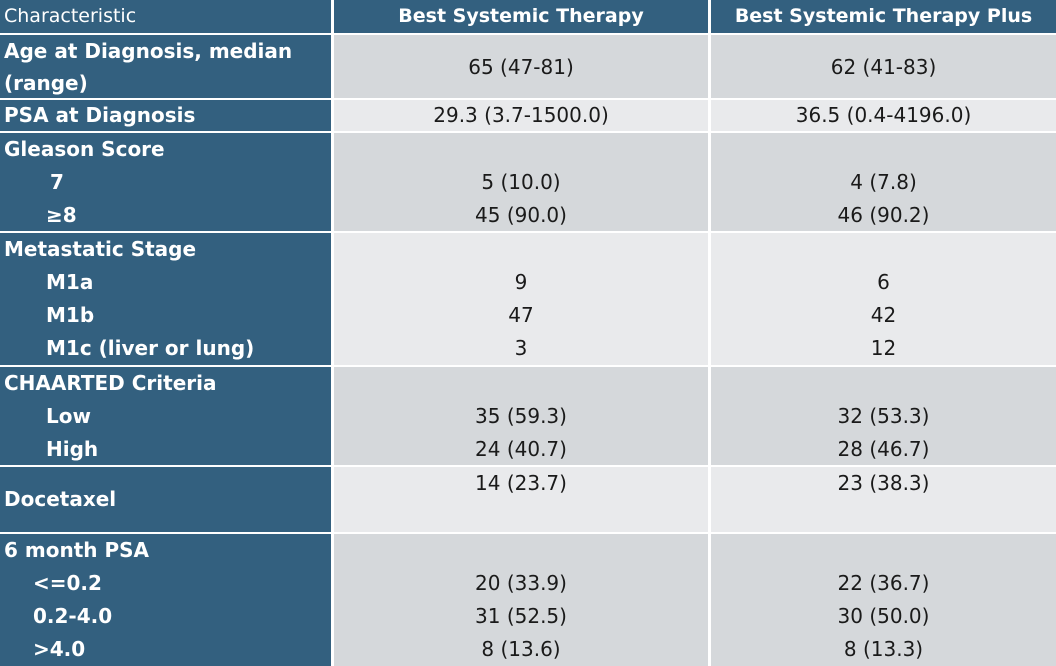 Image resolution: width=1056 pixels, height=666 pixels. Describe the element at coordinates (46, 83) in the screenshot. I see `row-label-age-line2: (range)` at that location.